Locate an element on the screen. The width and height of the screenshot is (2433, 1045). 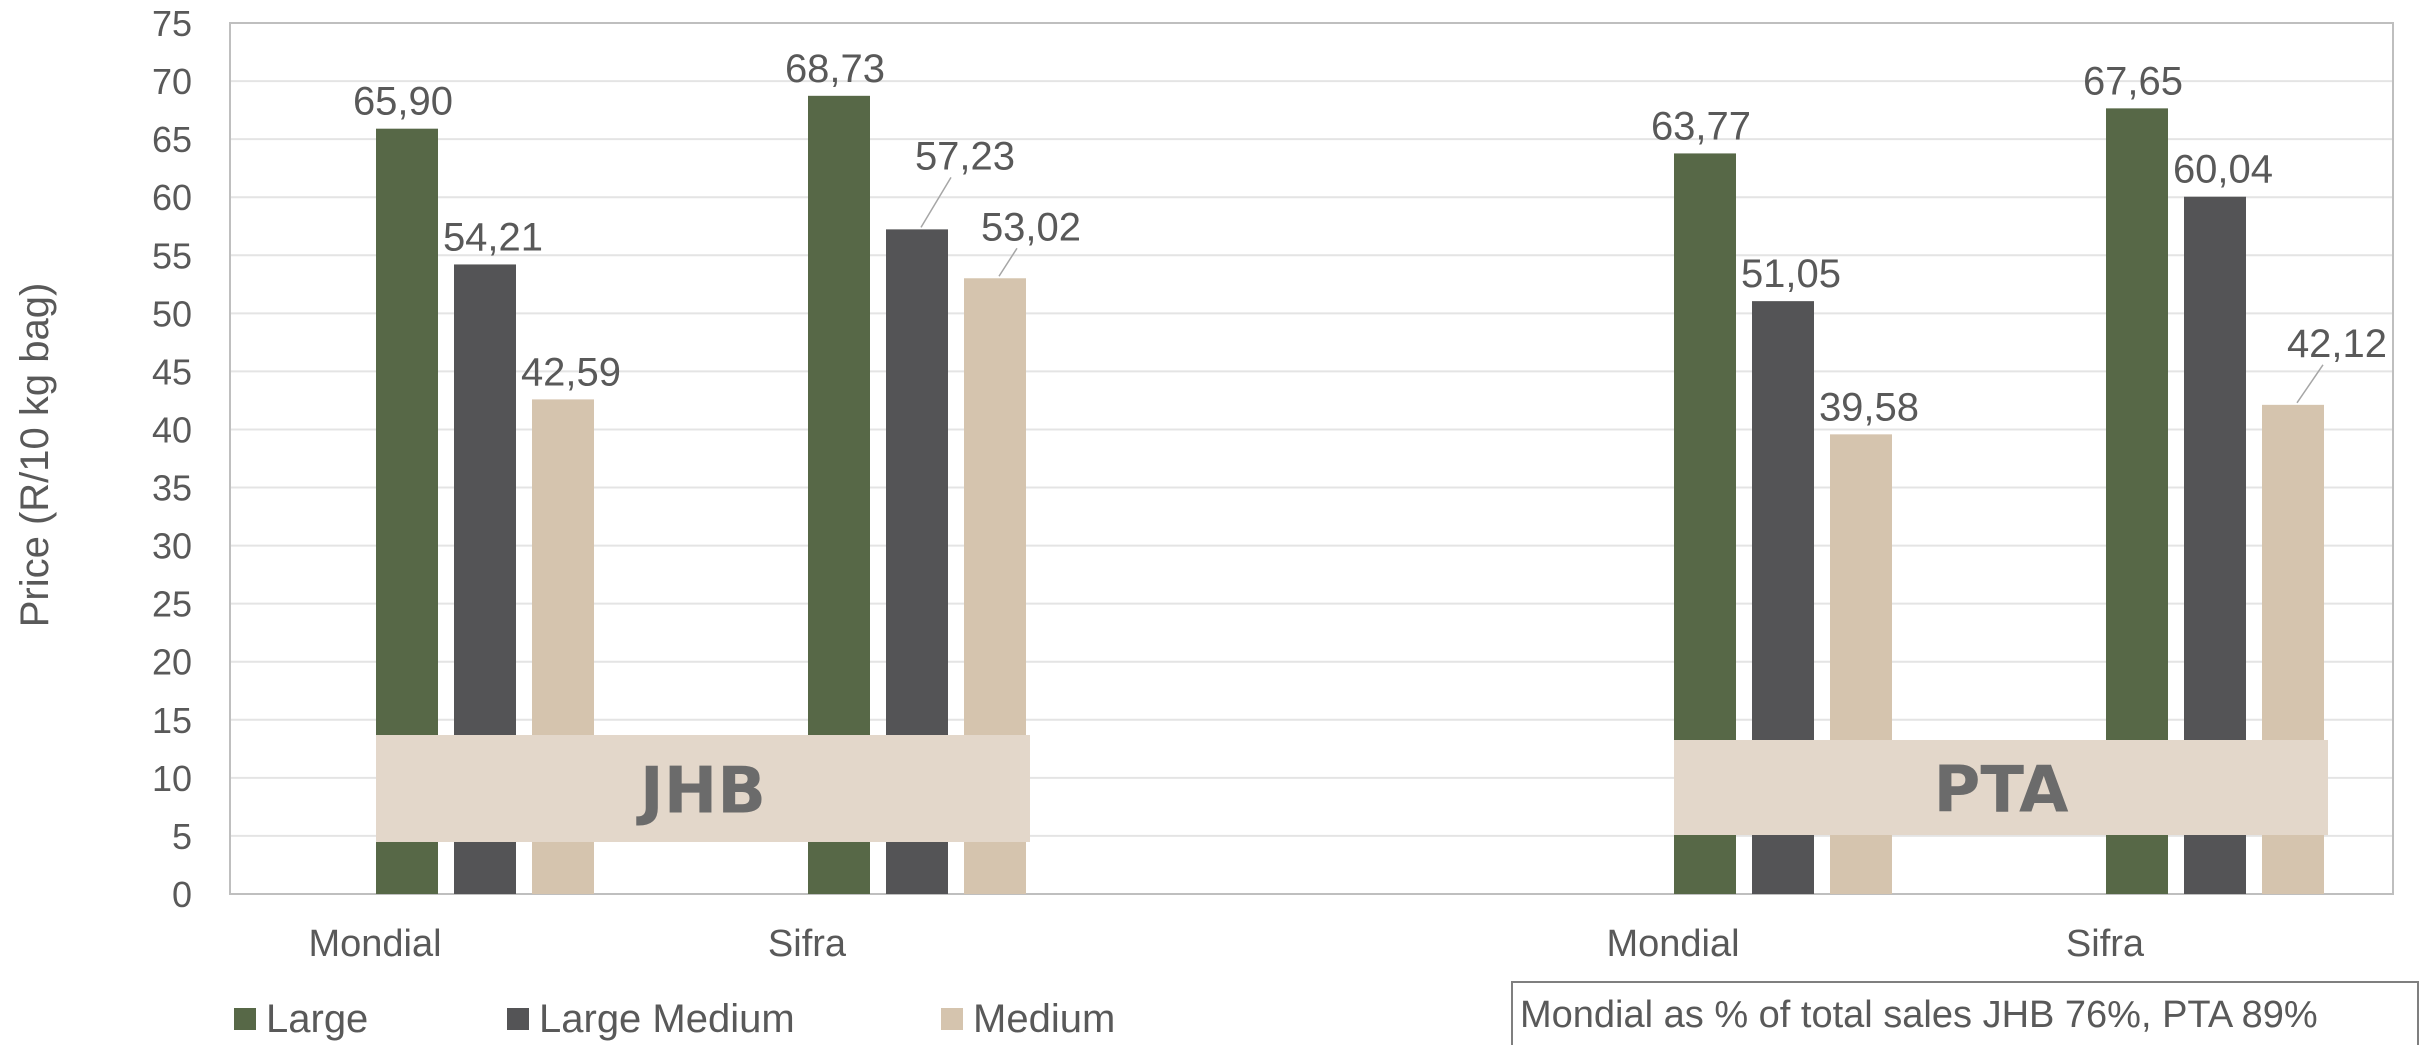
y-tick-label: 65 is located at coordinates (172, 139).